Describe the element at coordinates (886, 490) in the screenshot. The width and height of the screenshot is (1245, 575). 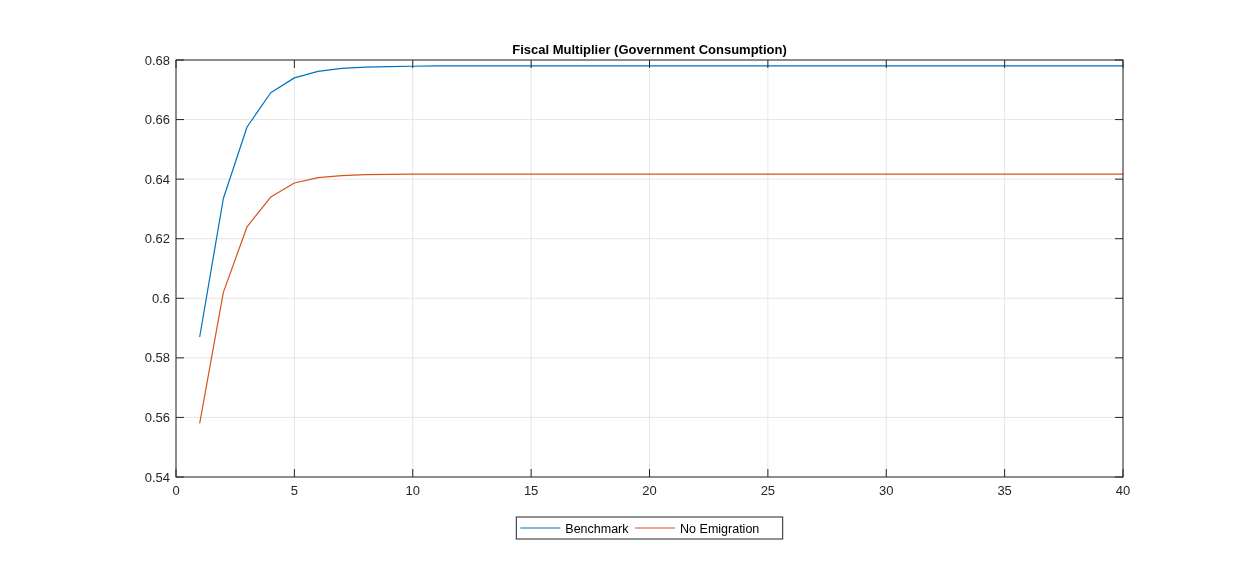
I see `x-tick-label: 30` at that location.